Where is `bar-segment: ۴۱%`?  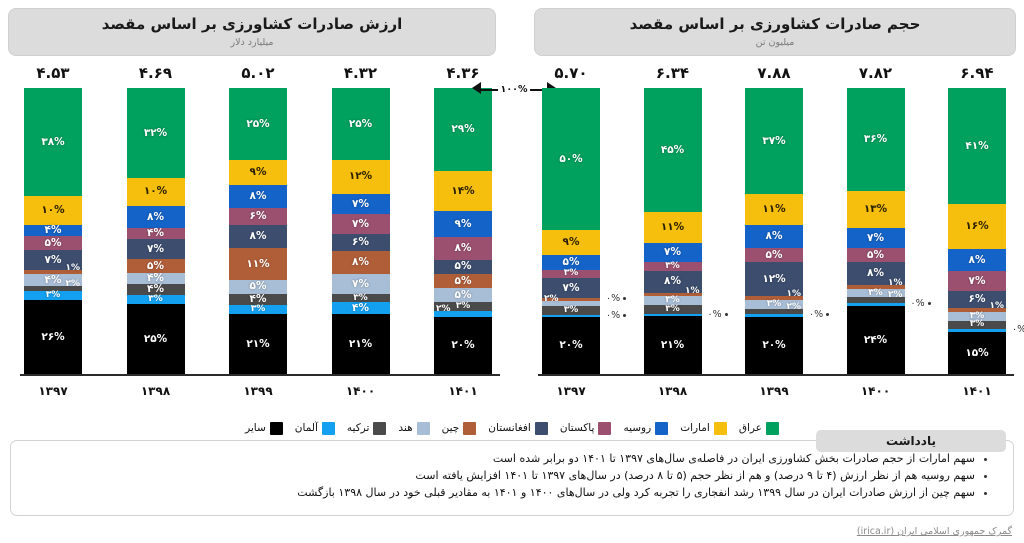
bar-segment: ۴۱% is located at coordinates (977, 146).